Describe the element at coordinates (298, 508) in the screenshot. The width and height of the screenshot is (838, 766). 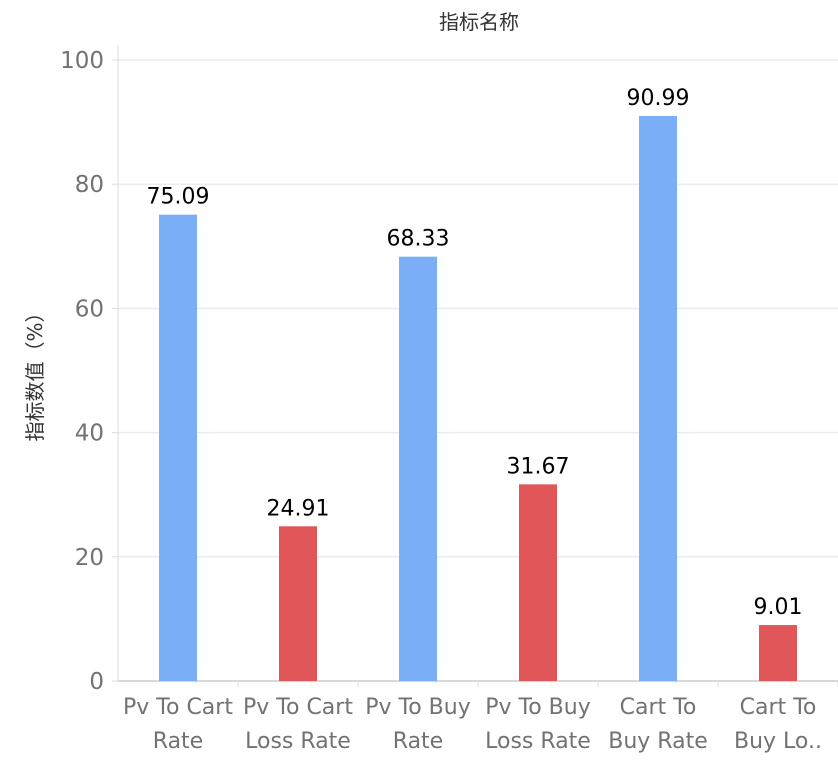
I see `value-label: 24.91` at that location.